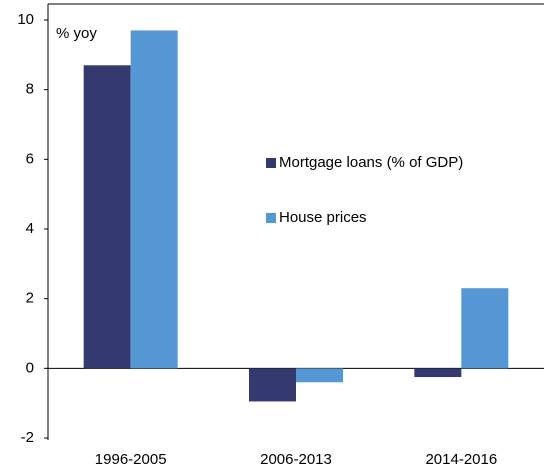 This screenshot has height=470, width=544. I want to click on y-tick-label: 2, so click(30, 298).